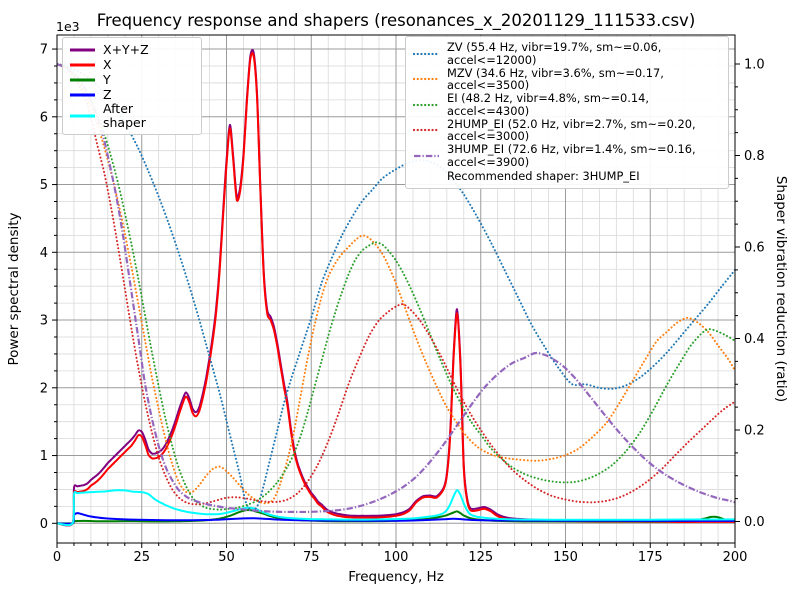 The height and width of the screenshot is (600, 800). Describe the element at coordinates (754, 431) in the screenshot. I see `svg-text: 0.2` at that location.